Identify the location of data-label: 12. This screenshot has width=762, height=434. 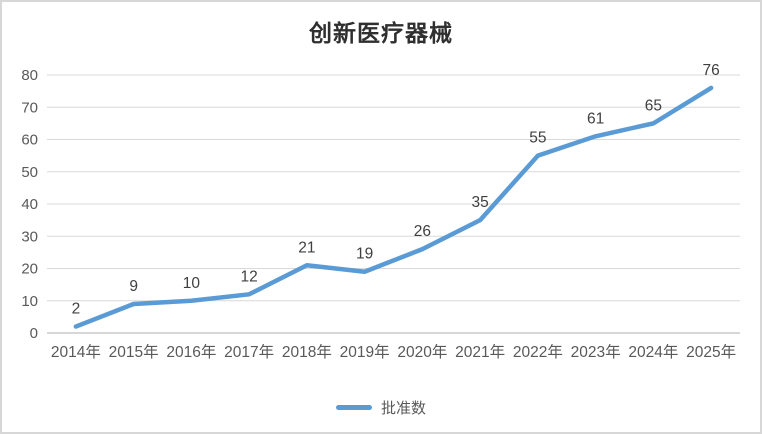
(249, 276).